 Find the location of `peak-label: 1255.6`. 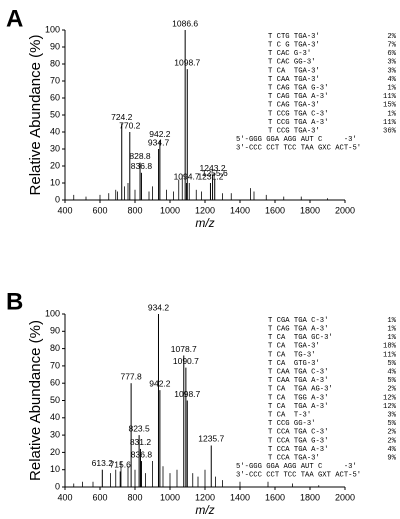

peak-label: 1255.6 is located at coordinates (215, 173).